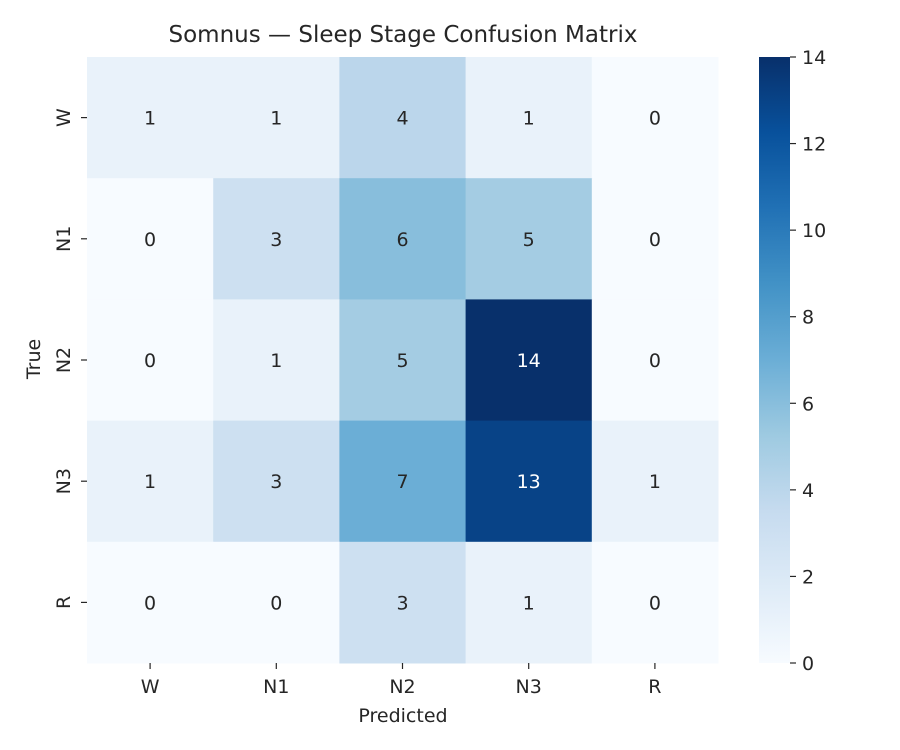 Image resolution: width=900 pixels, height=750 pixels. I want to click on x-tick-label: W, so click(150, 687).